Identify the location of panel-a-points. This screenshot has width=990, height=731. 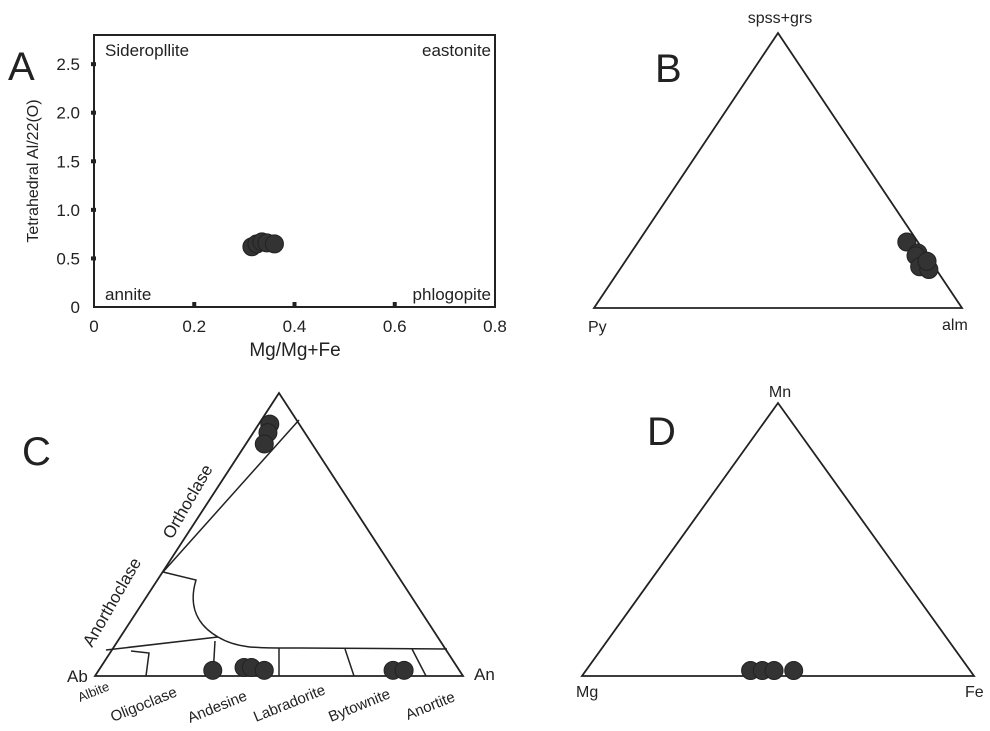
(263, 244).